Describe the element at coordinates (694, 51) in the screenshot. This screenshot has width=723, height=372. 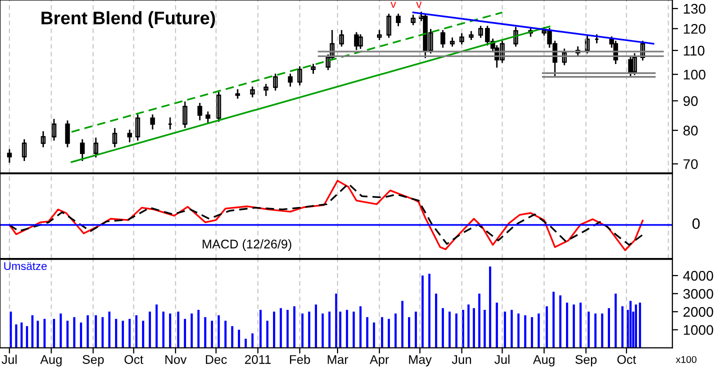
I see `y-tick-label: 110` at that location.